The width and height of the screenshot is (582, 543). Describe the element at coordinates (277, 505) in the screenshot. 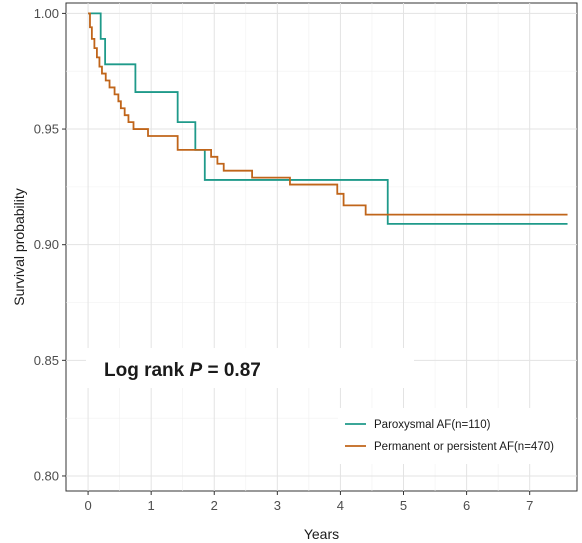

I see `x-tick-label: 3` at that location.